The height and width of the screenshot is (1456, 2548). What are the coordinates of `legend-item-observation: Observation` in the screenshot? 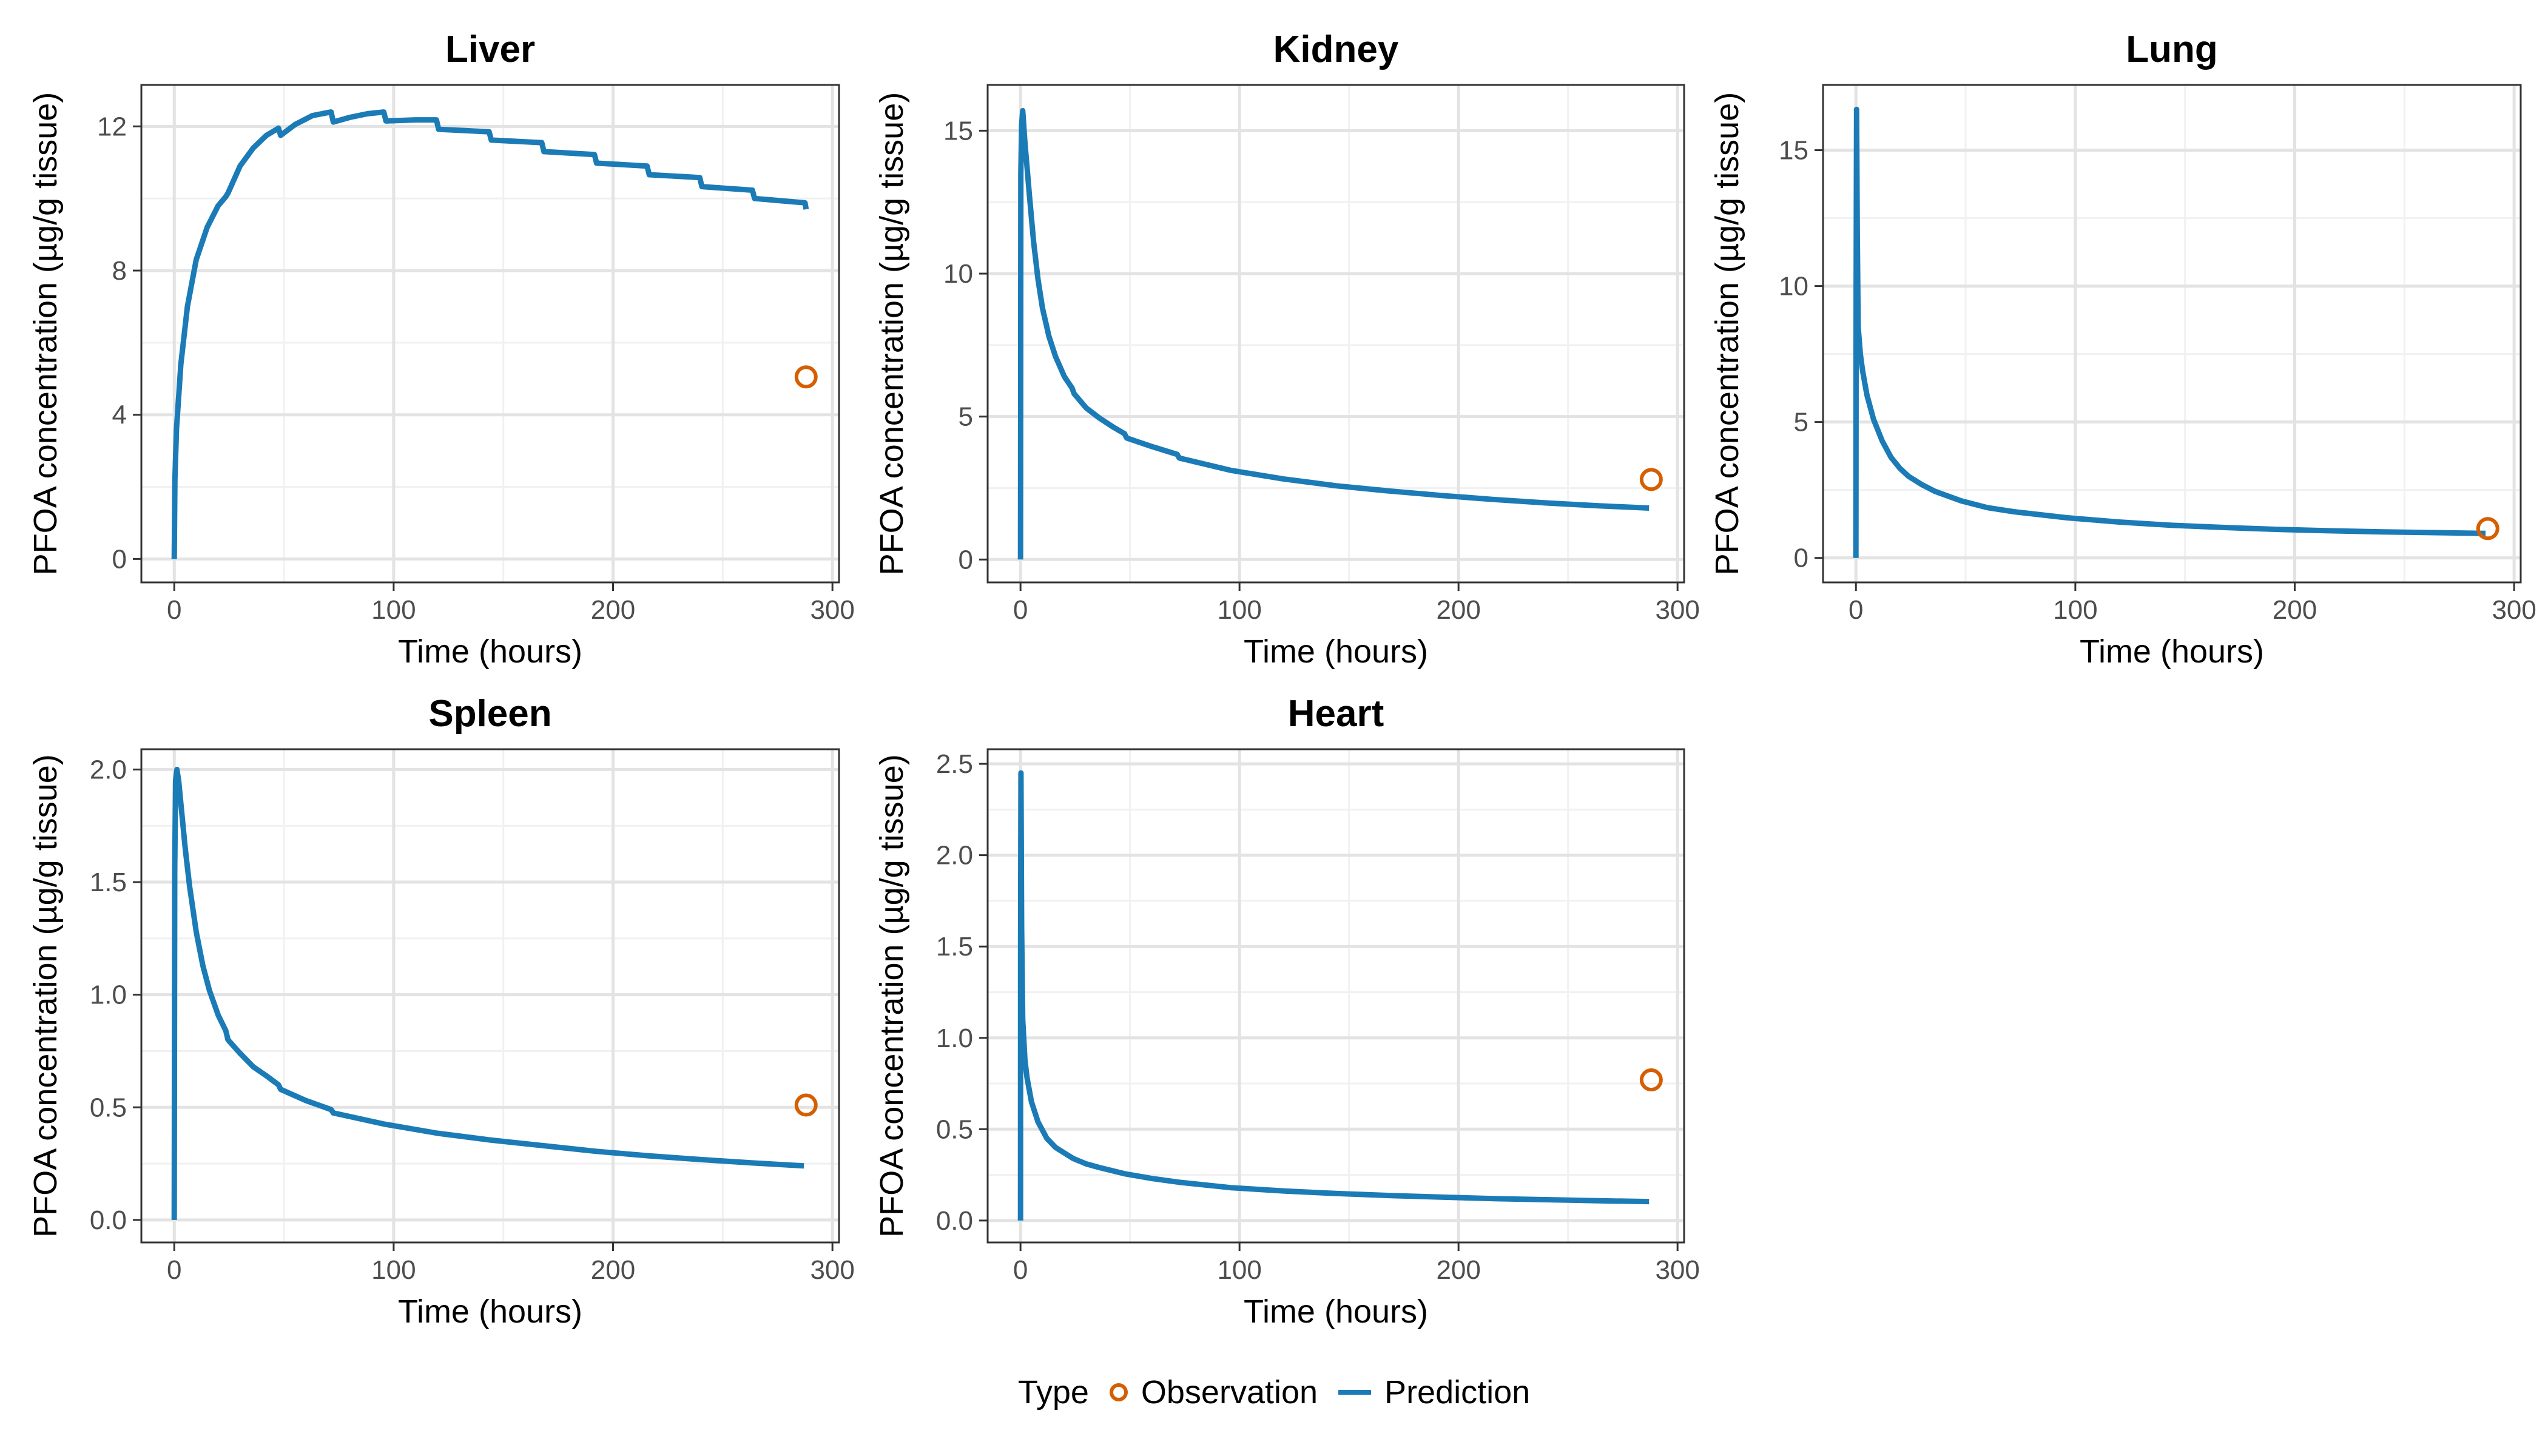 It's located at (1213, 1392).